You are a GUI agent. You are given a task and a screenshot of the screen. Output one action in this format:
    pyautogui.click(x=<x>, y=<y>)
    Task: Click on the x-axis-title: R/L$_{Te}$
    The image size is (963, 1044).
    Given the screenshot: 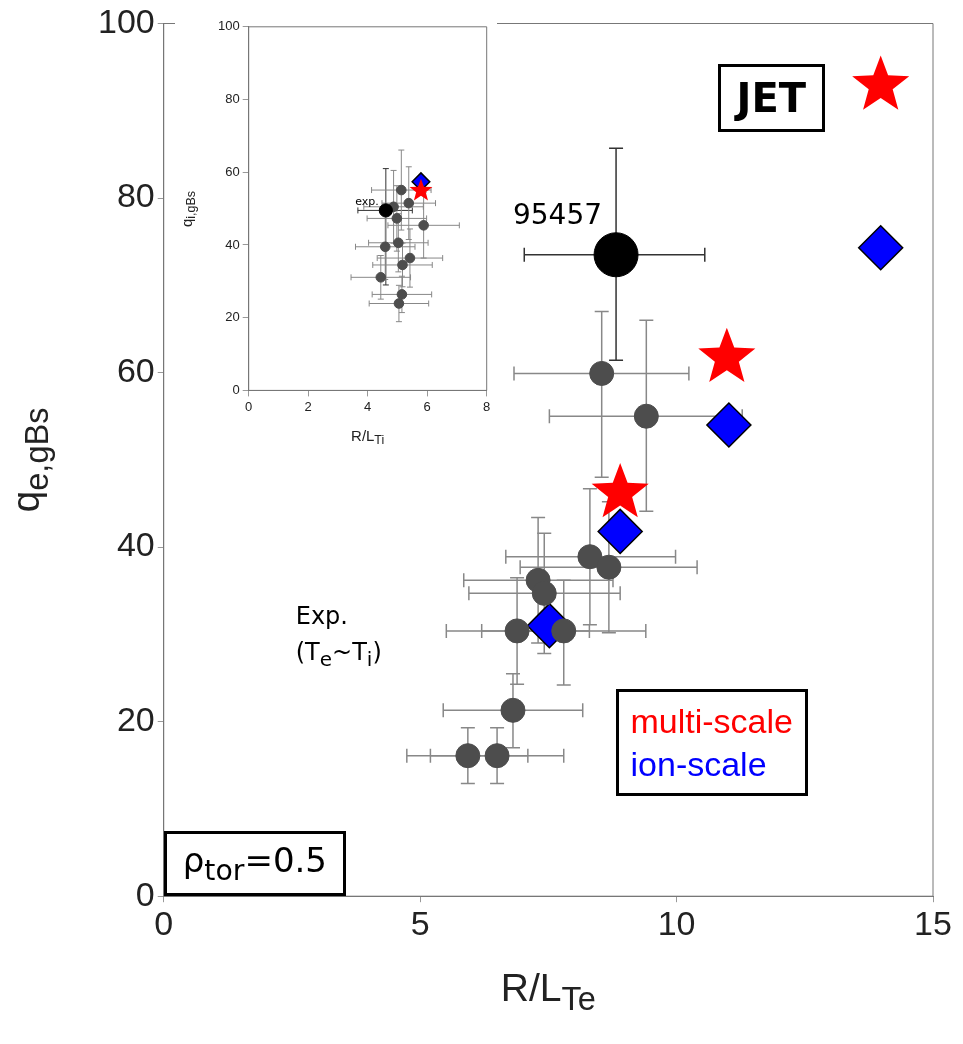 What is the action you would take?
    pyautogui.click(x=548, y=991)
    